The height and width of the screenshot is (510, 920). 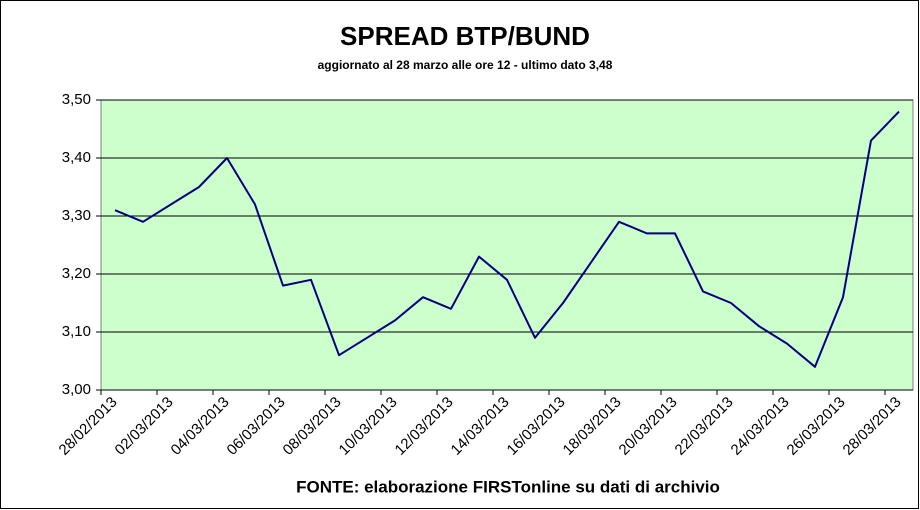 I want to click on y-tick-label: 3,50, so click(x=76, y=99).